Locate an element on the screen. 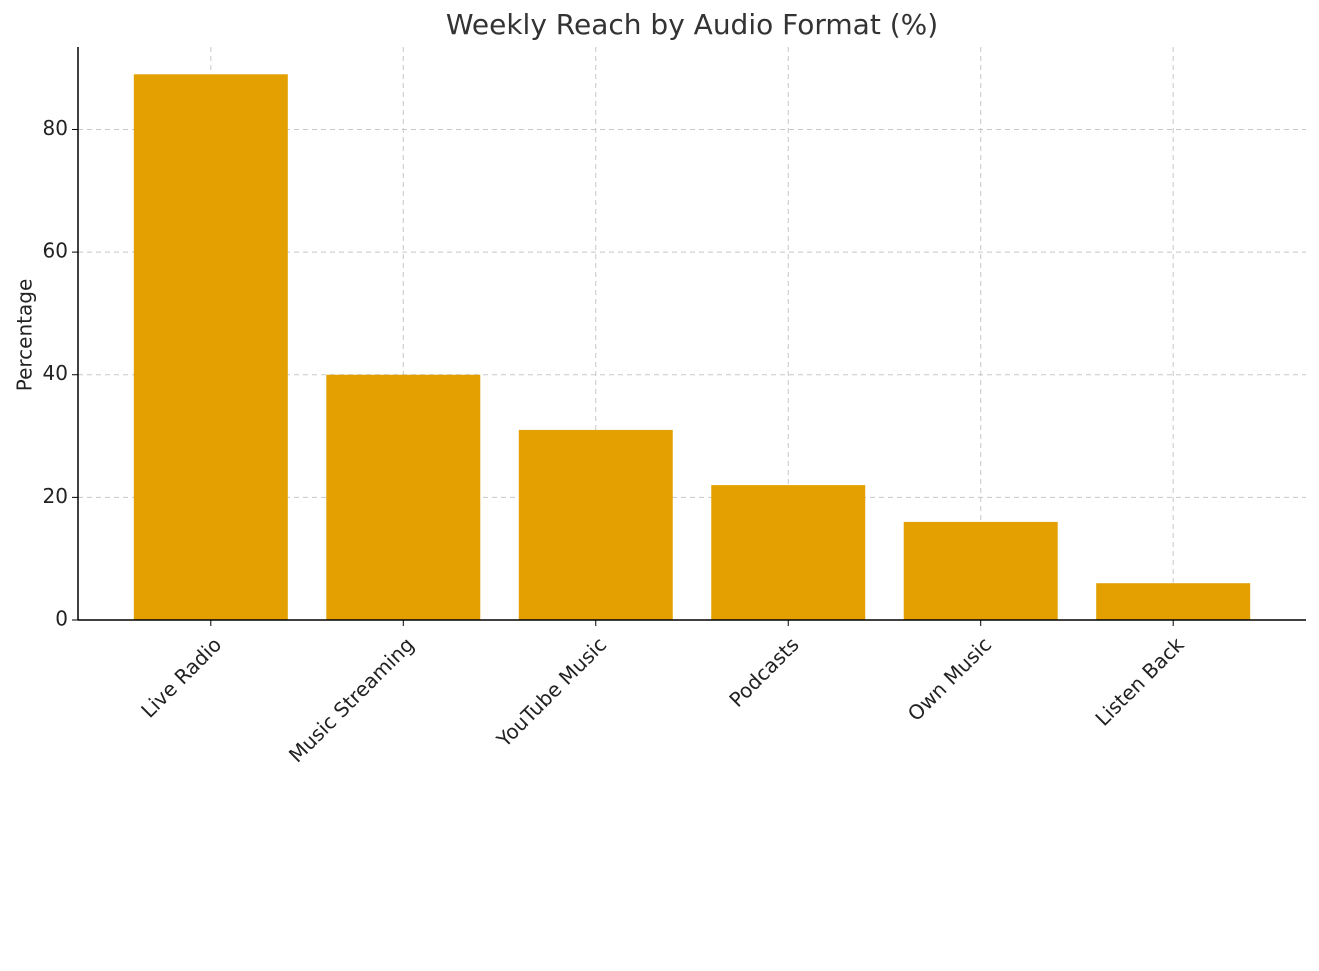  y-tick-label: 60 is located at coordinates (55, 251).